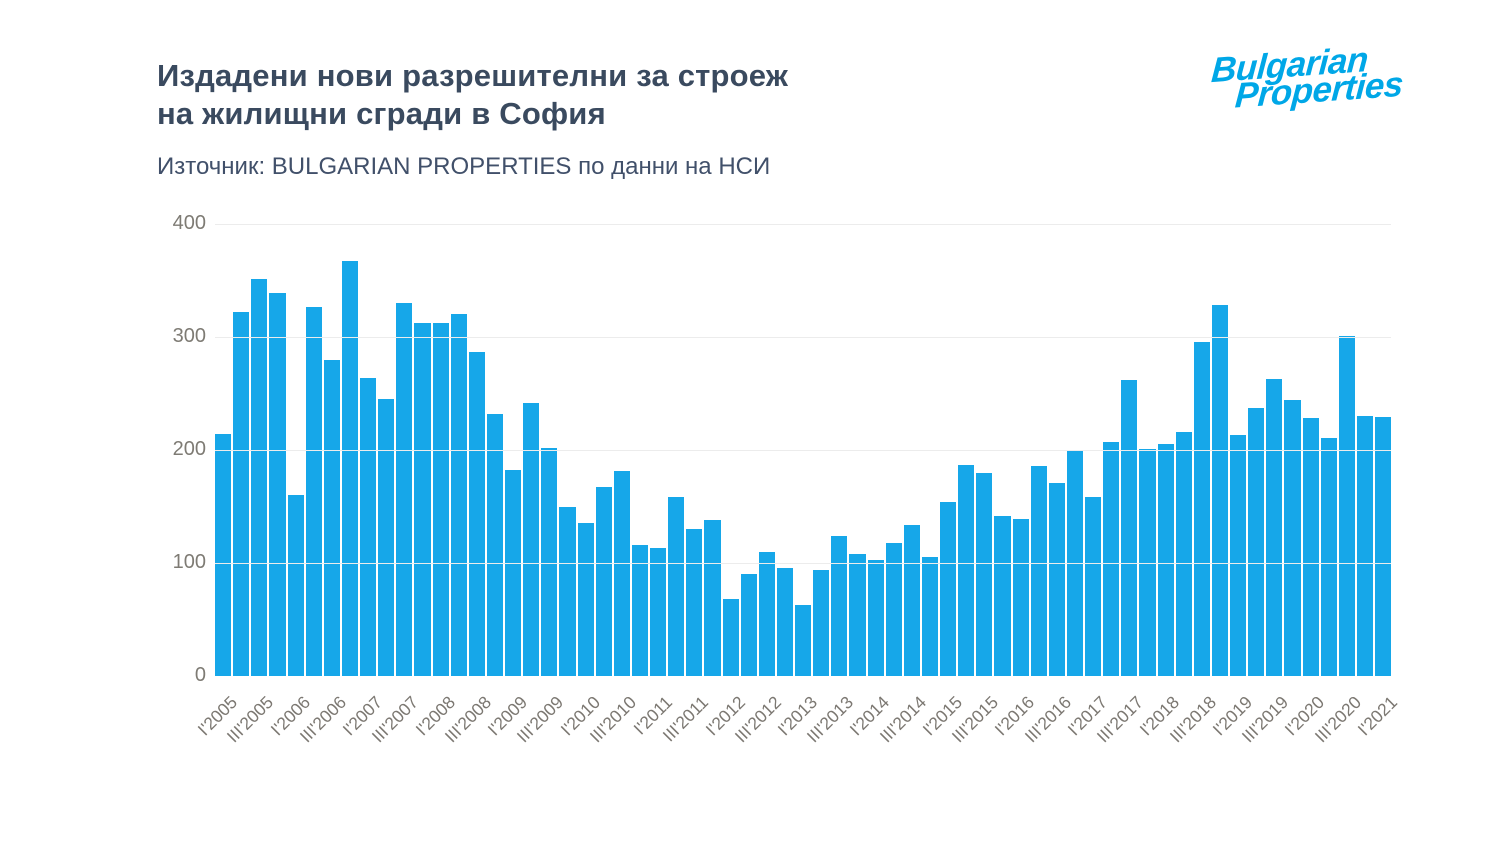  Describe the element at coordinates (349, 468) in the screenshot. I see `bar-IV'2006` at that location.